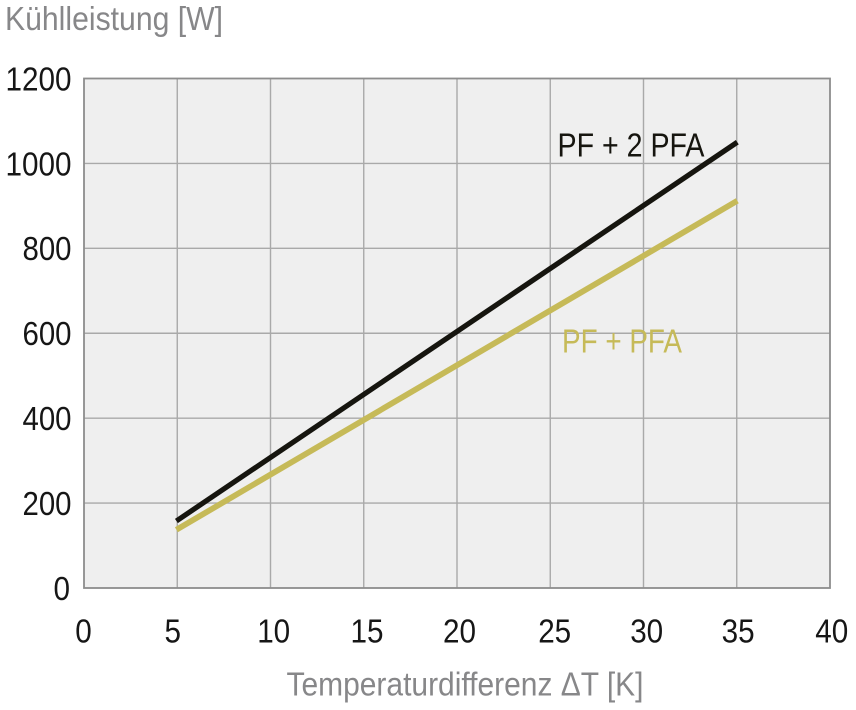  Describe the element at coordinates (367, 631) in the screenshot. I see `svg-text: 15` at that location.